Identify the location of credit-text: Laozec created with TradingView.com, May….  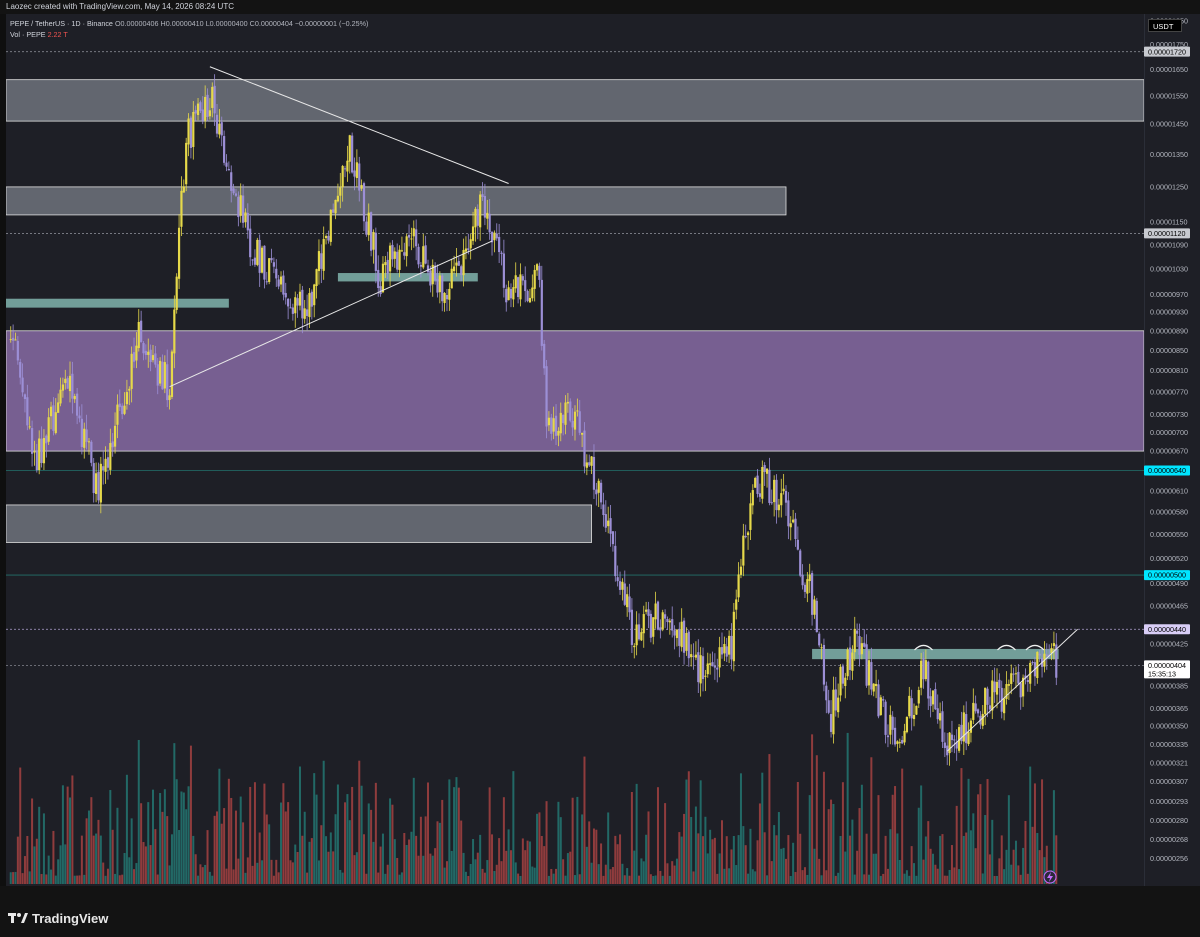
(120, 6).